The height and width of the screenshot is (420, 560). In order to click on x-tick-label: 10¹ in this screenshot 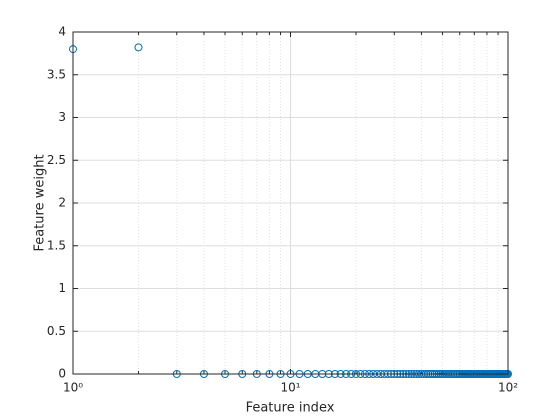, I will do `click(290, 388)`.